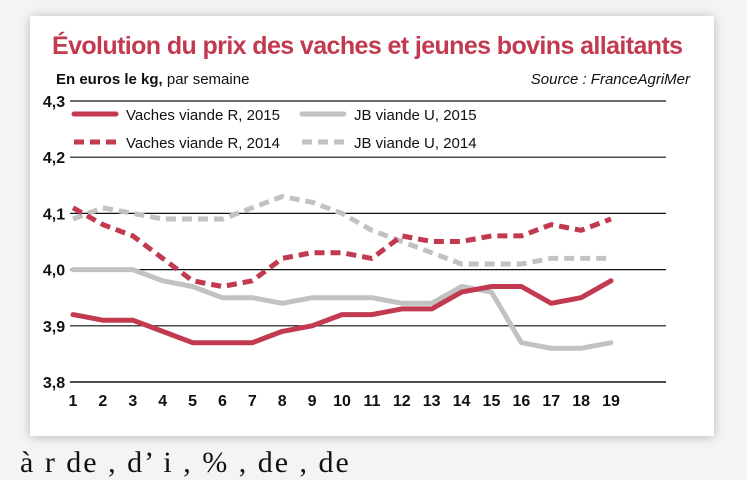 The height and width of the screenshot is (480, 747). What do you see at coordinates (132, 401) in the screenshot?
I see `x-tick-label: 3` at bounding box center [132, 401].